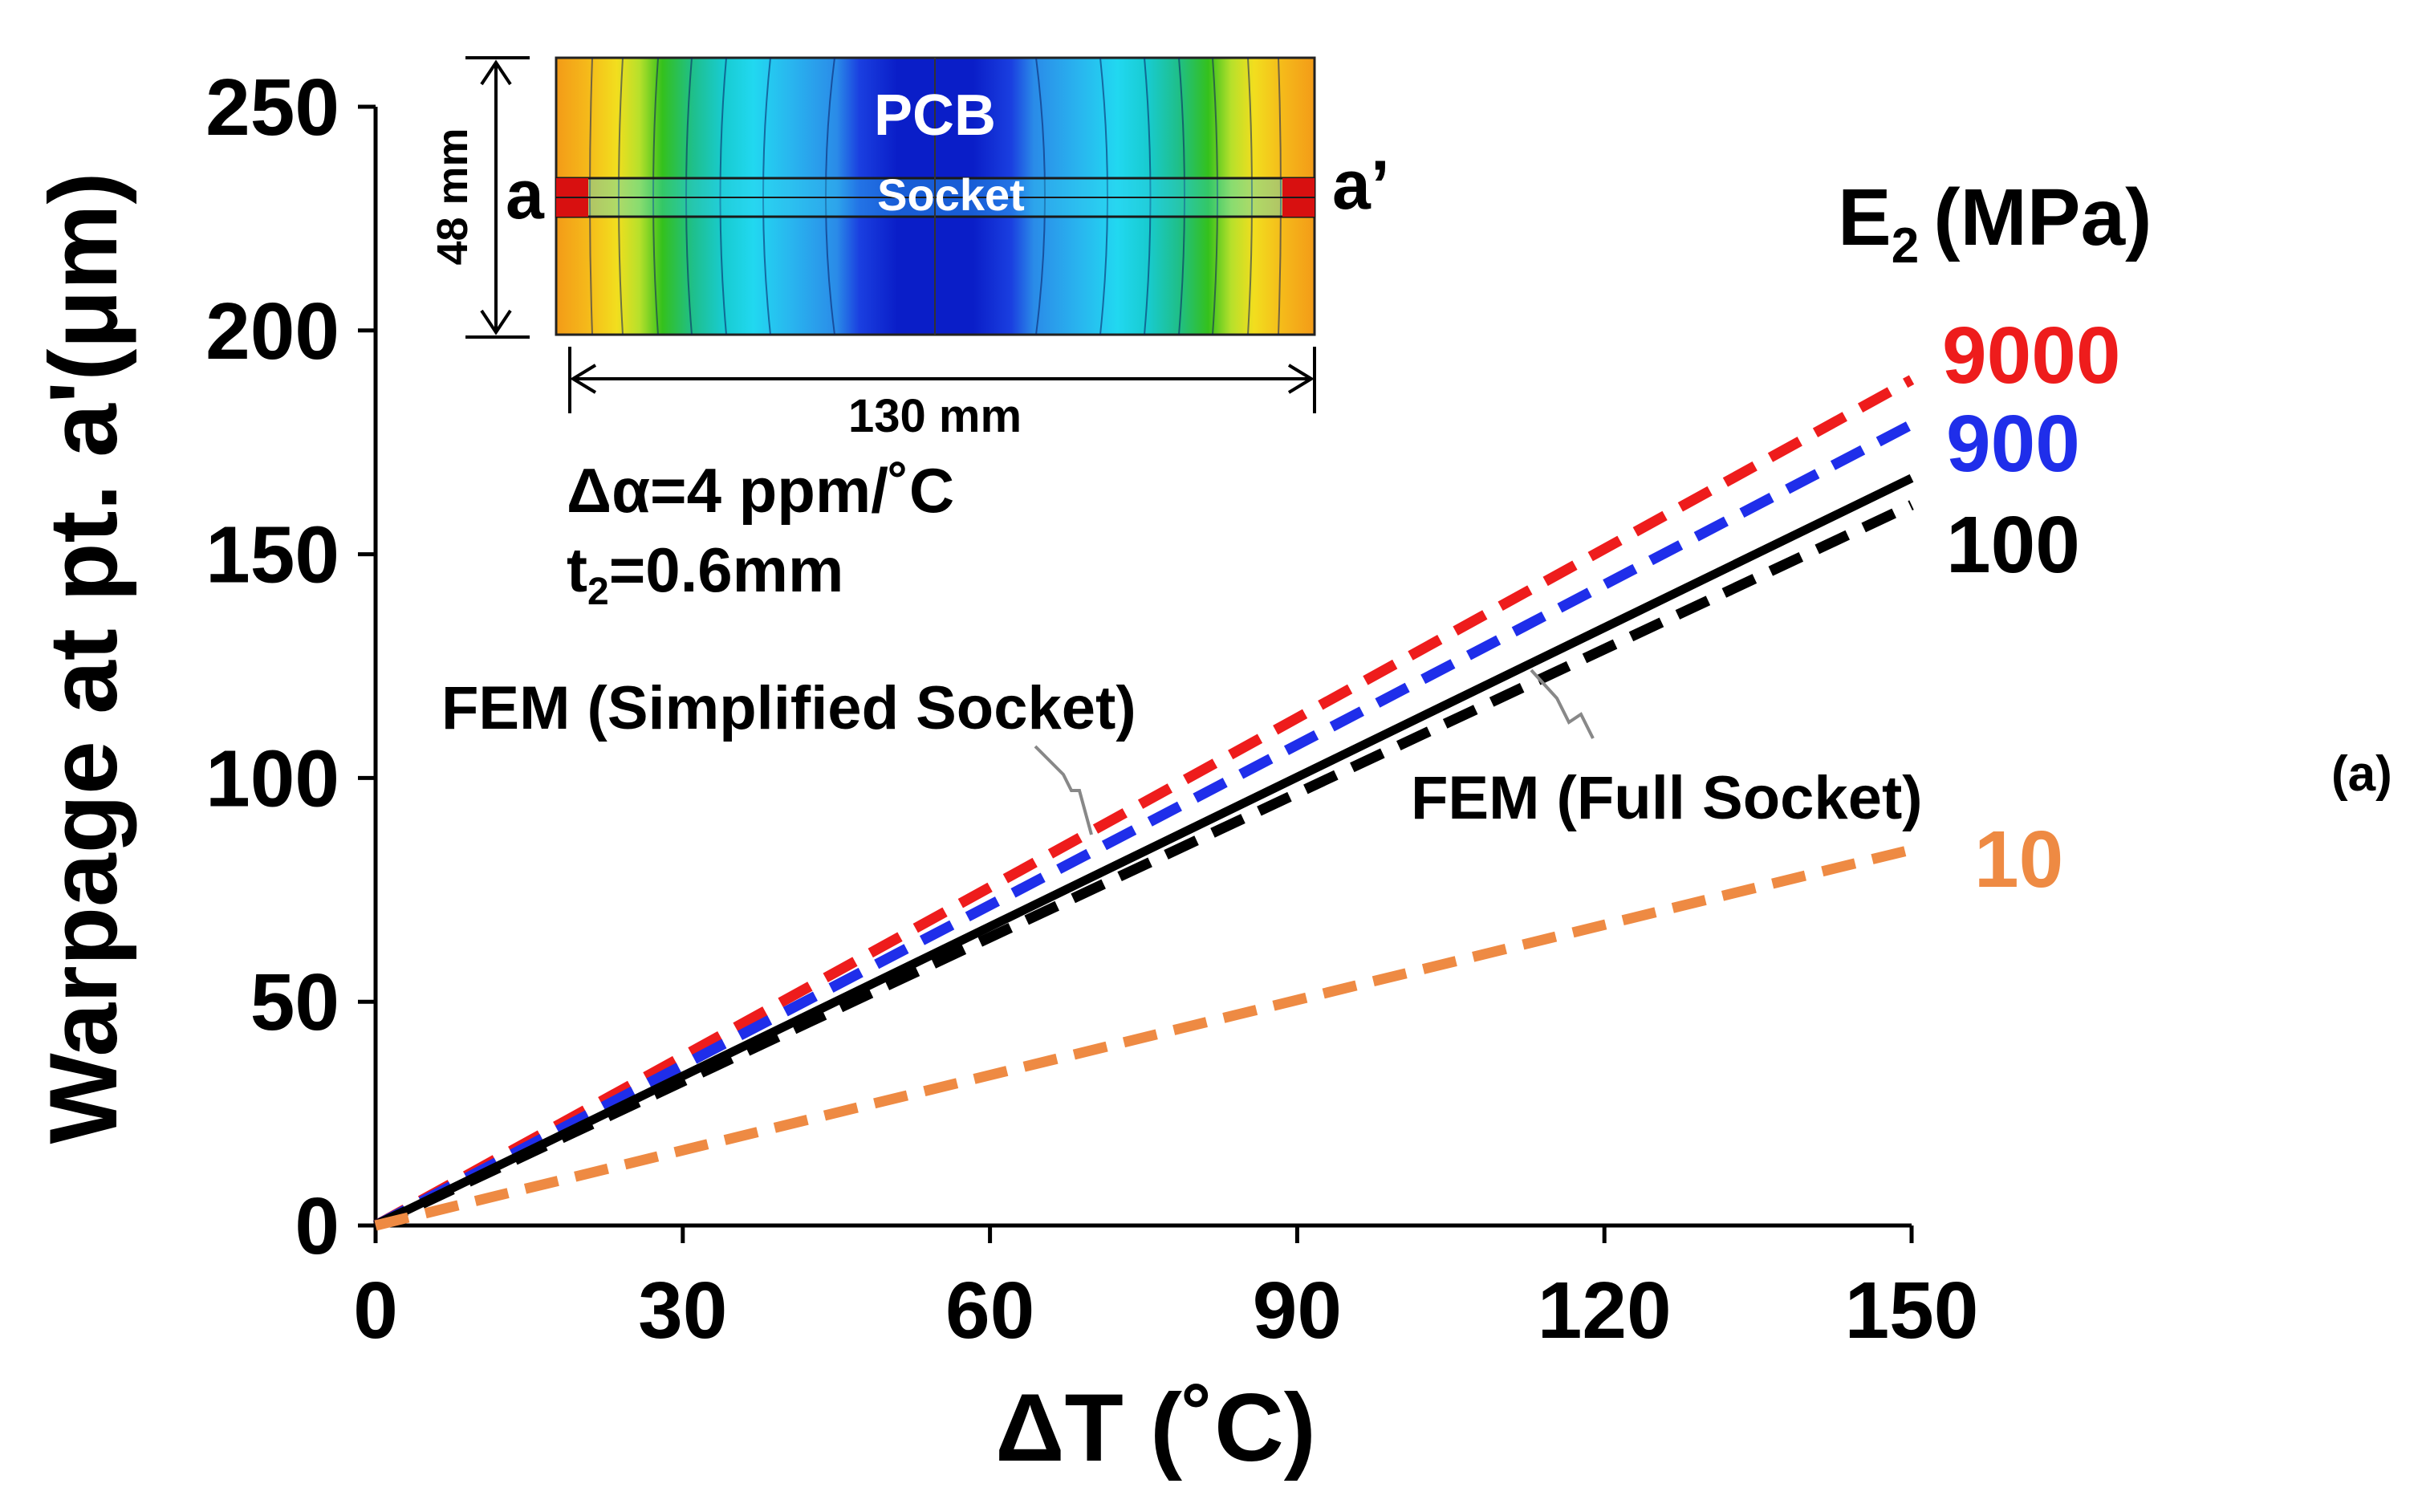  Describe the element at coordinates (526, 195) in the screenshot. I see `inset-point-a: a` at that location.